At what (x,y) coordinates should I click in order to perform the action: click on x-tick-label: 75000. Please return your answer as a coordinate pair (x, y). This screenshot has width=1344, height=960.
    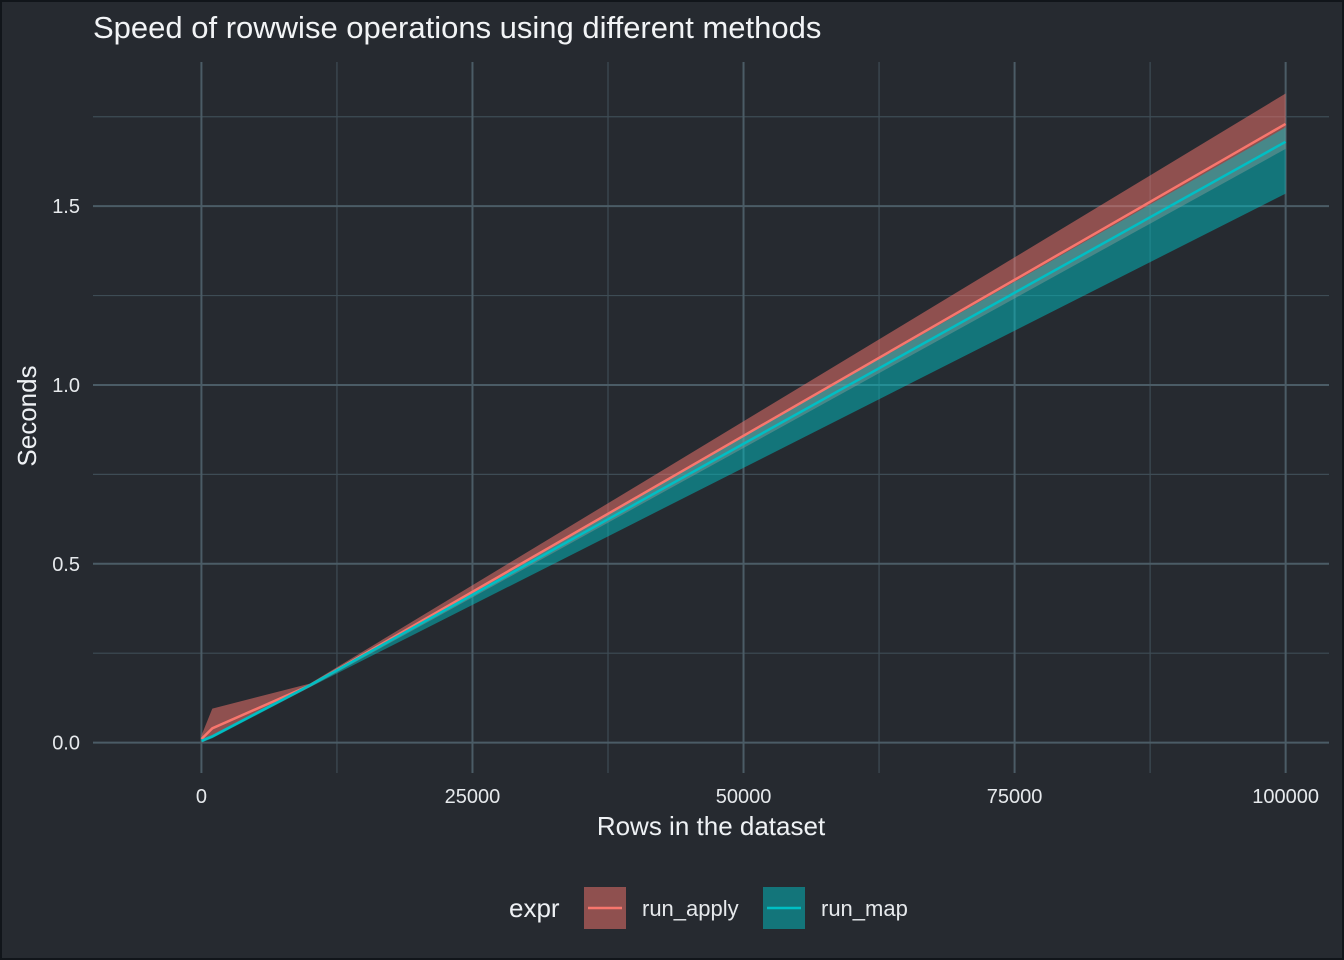
    Looking at the image, I should click on (1015, 797).